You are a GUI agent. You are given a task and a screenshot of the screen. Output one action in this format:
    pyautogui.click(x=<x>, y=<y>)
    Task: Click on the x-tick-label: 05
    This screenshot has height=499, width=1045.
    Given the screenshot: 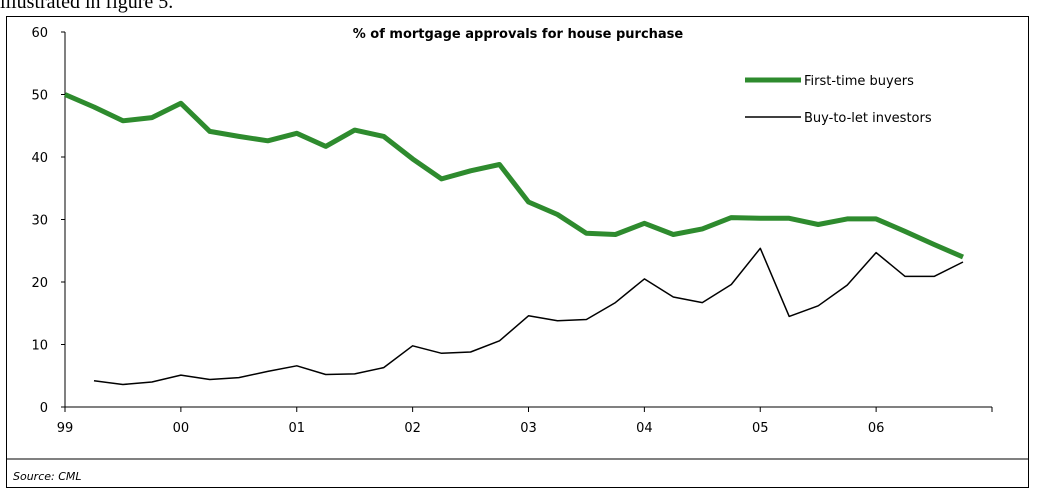 What is the action you would take?
    pyautogui.click(x=760, y=428)
    